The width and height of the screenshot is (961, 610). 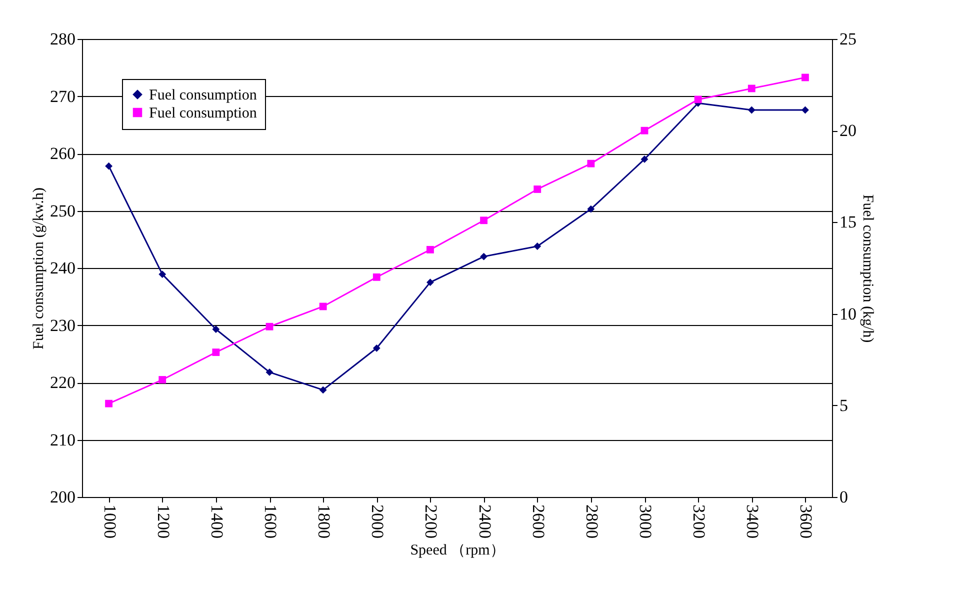 I want to click on x-tick-label: 2200, so click(x=431, y=521).